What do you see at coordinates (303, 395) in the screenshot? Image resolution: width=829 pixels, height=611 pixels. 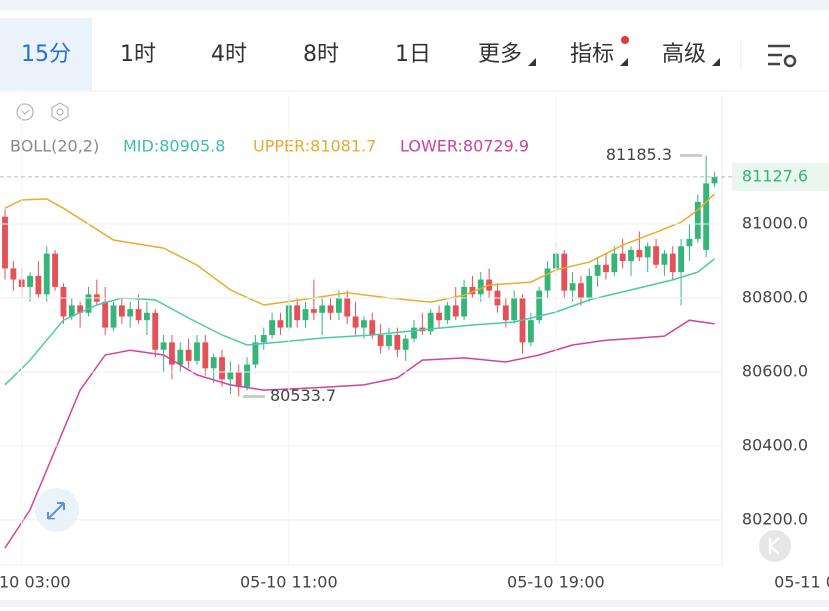 I see `min-marker-label: 80533.7` at bounding box center [303, 395].